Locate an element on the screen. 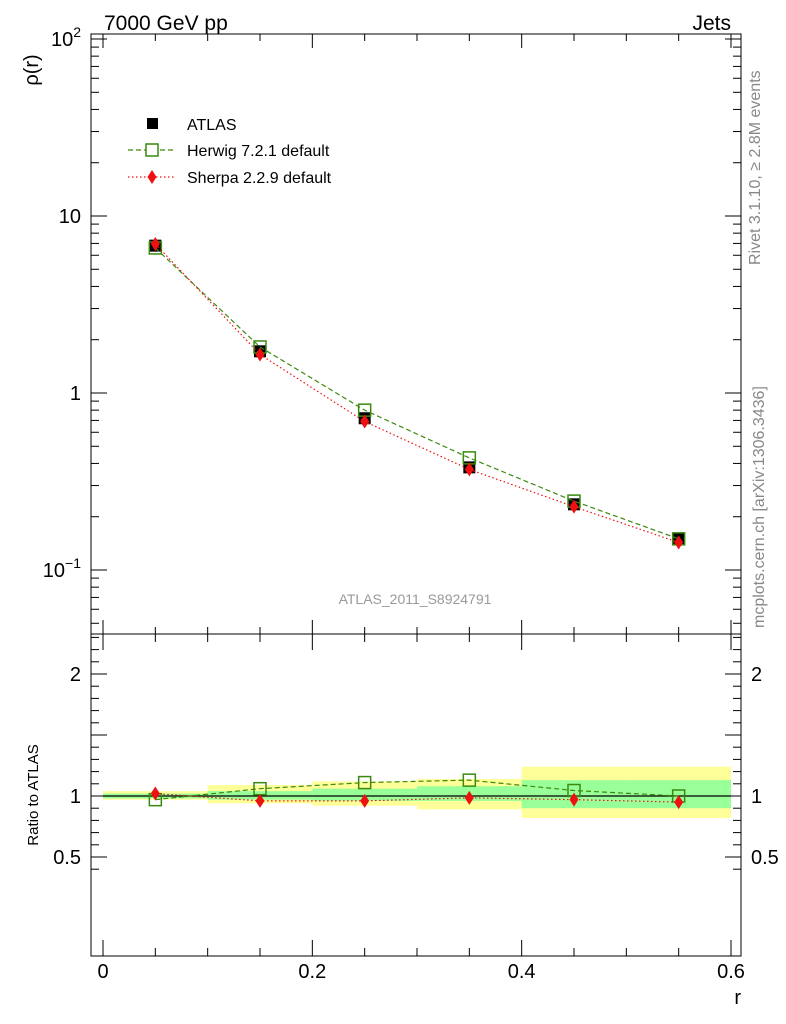  x-tick-label: 0 is located at coordinates (102, 972).